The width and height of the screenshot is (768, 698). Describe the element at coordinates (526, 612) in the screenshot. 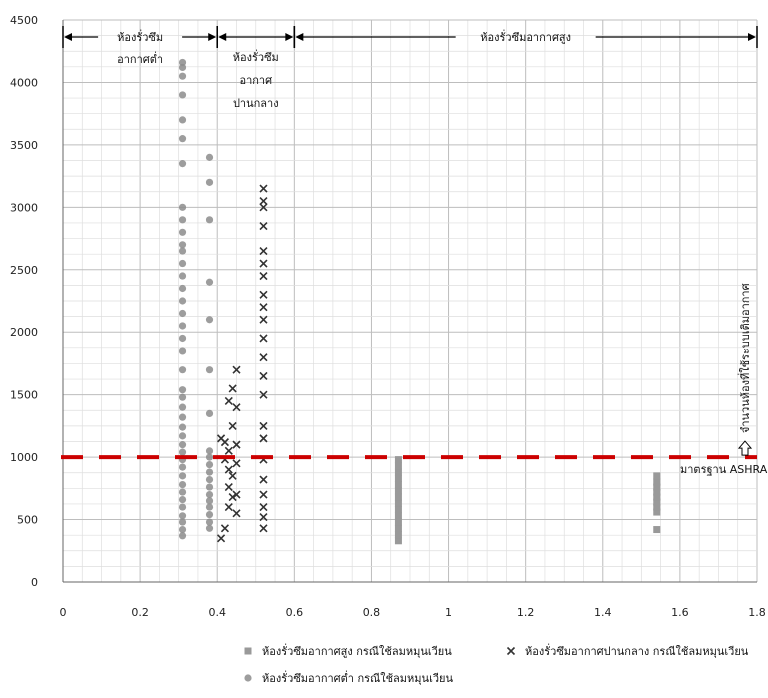

I see `x-tick-label: 1.2` at that location.